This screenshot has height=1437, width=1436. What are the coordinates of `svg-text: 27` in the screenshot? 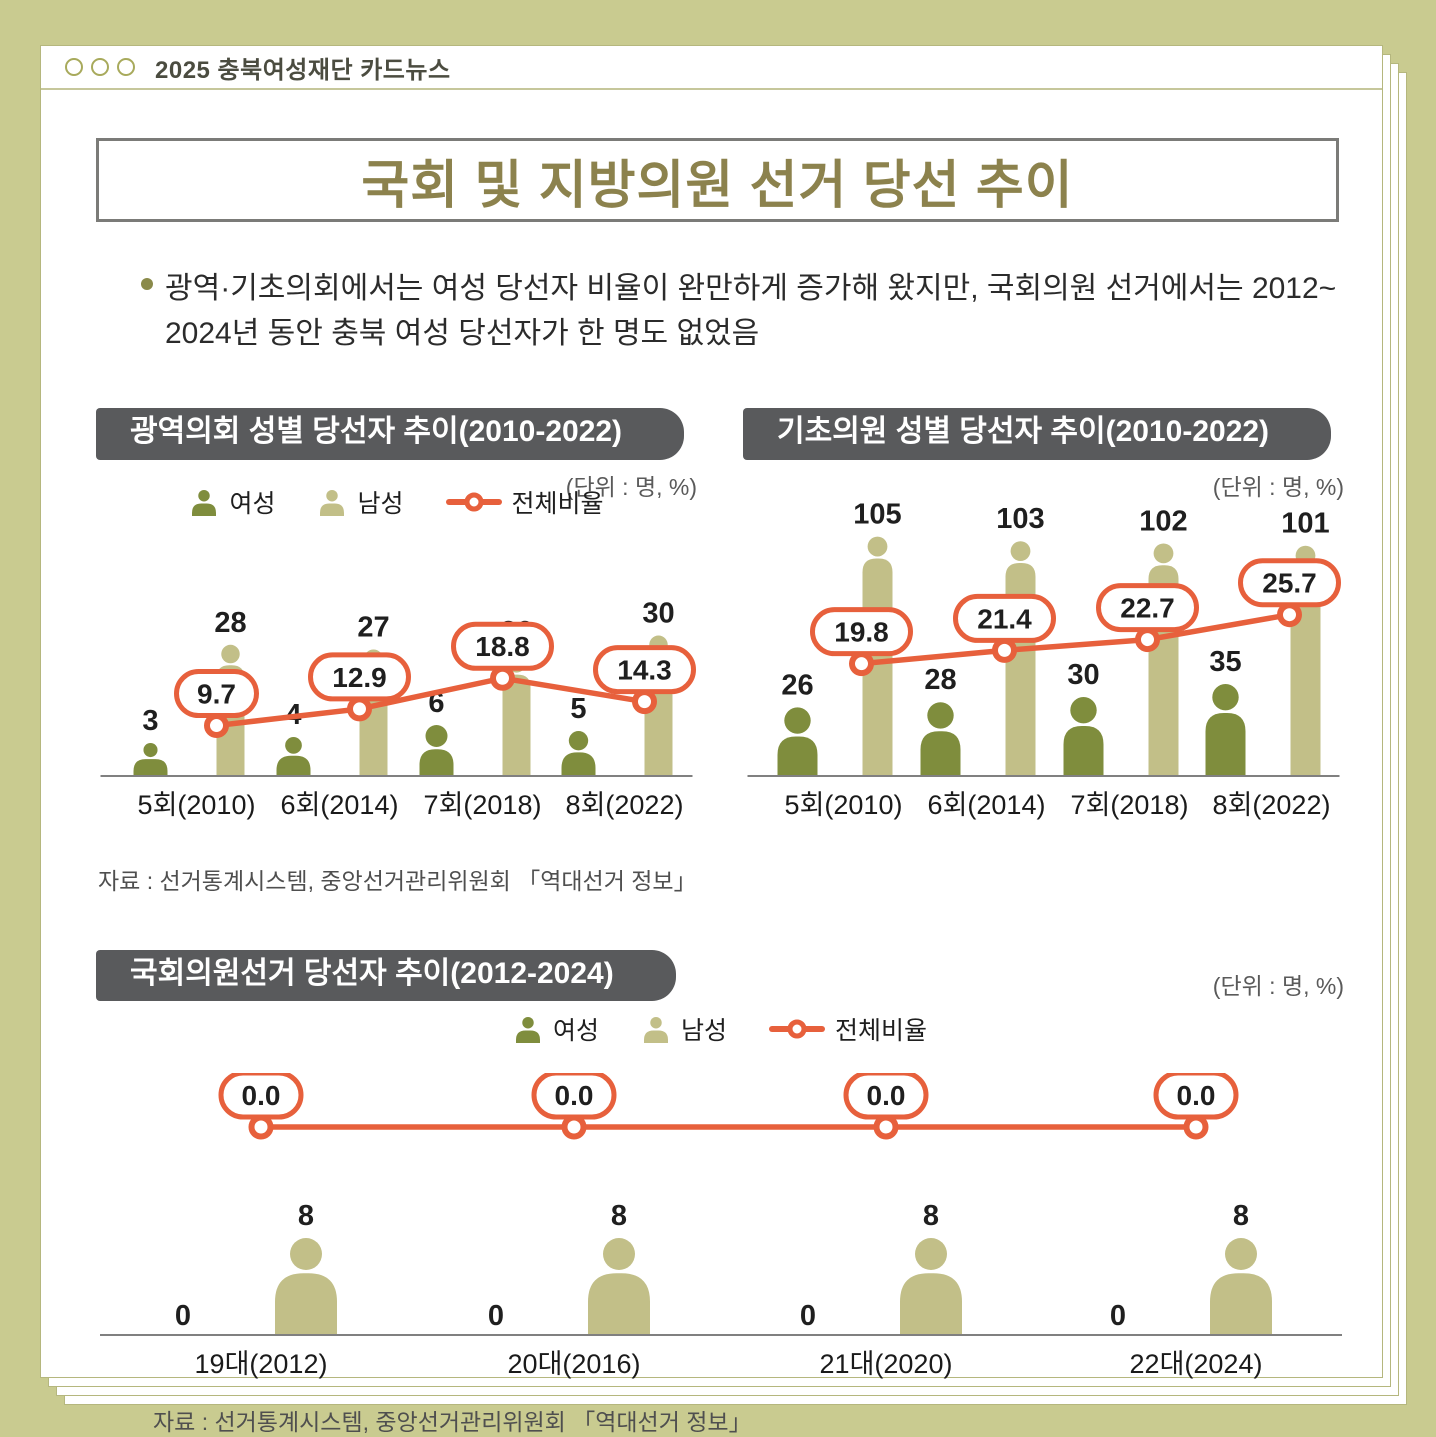 It's located at (373, 627).